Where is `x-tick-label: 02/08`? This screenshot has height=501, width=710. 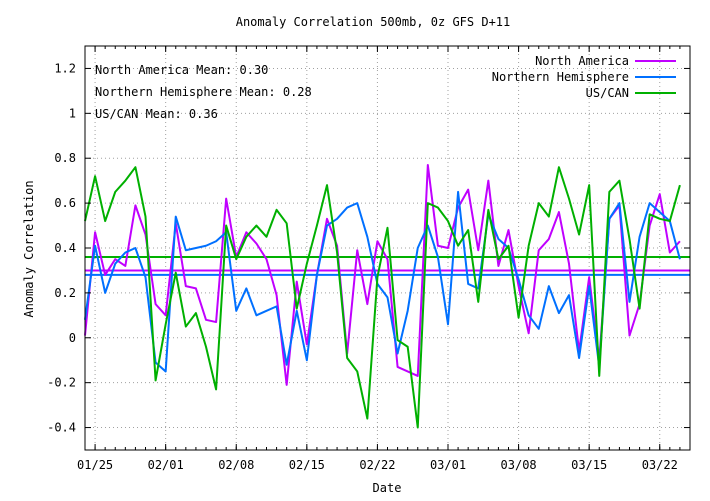
x-tick-label: 02/08 is located at coordinates (236, 465).